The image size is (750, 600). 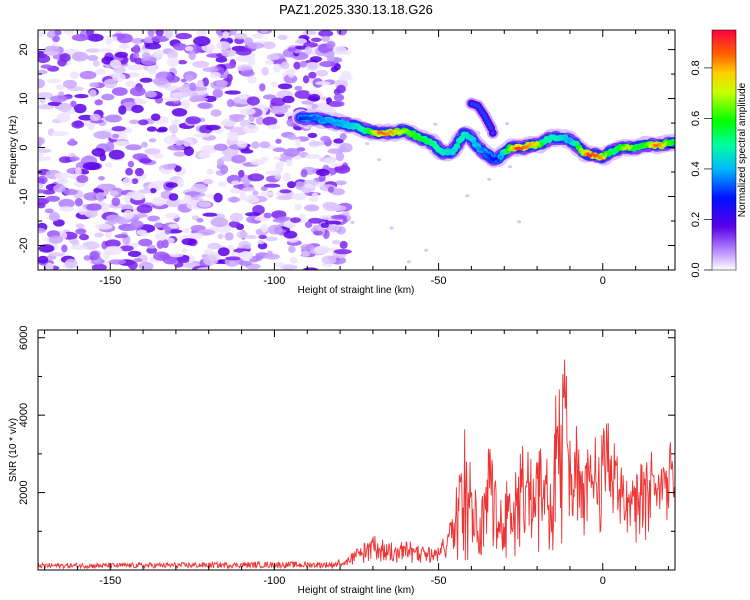 I want to click on spectrogram-ytick-label: -20, so click(x=24, y=246).